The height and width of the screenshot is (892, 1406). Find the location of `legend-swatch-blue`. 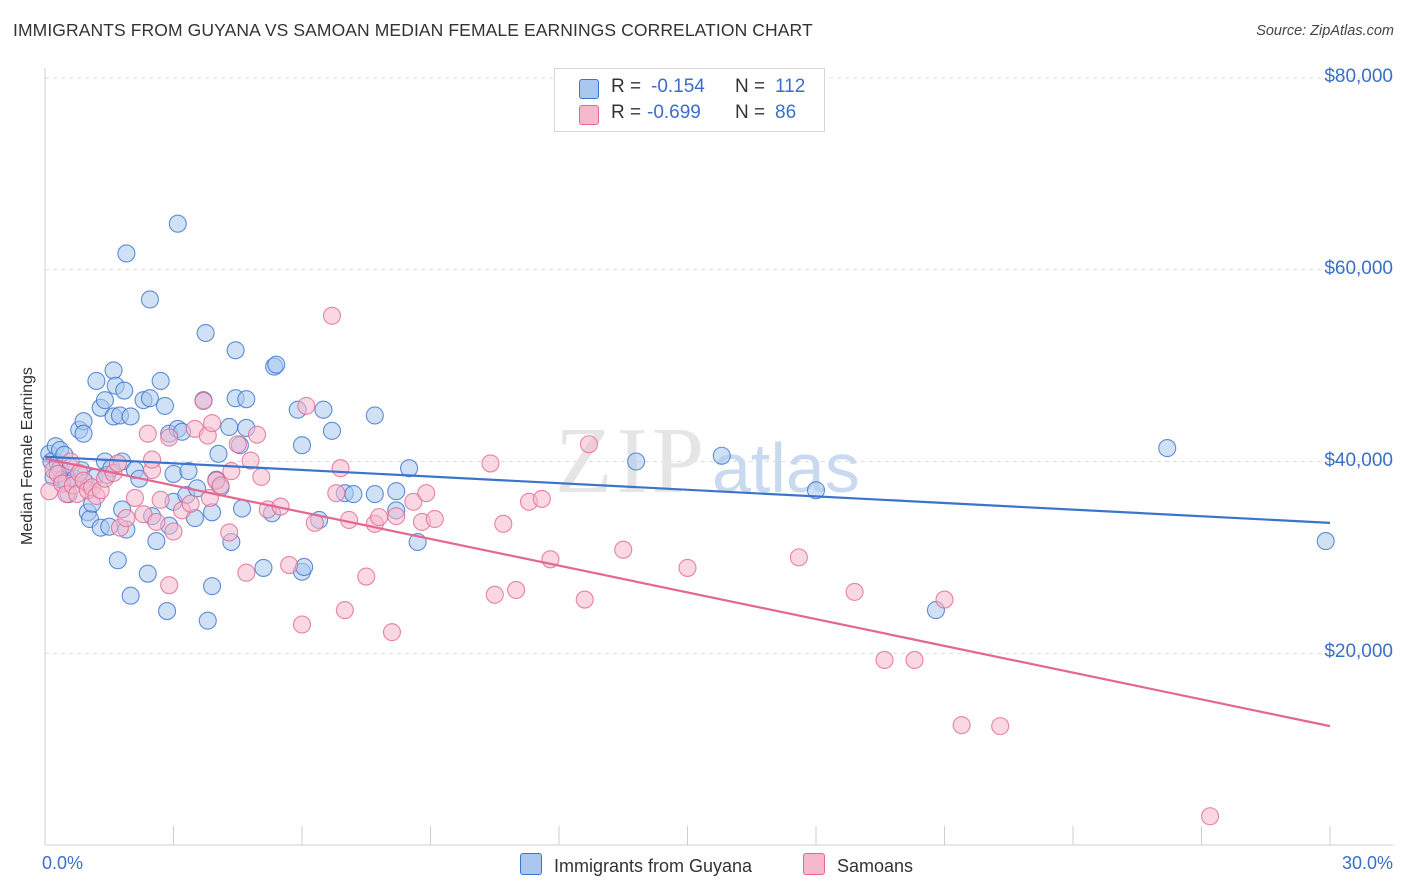

legend-swatch-blue is located at coordinates (589, 89).